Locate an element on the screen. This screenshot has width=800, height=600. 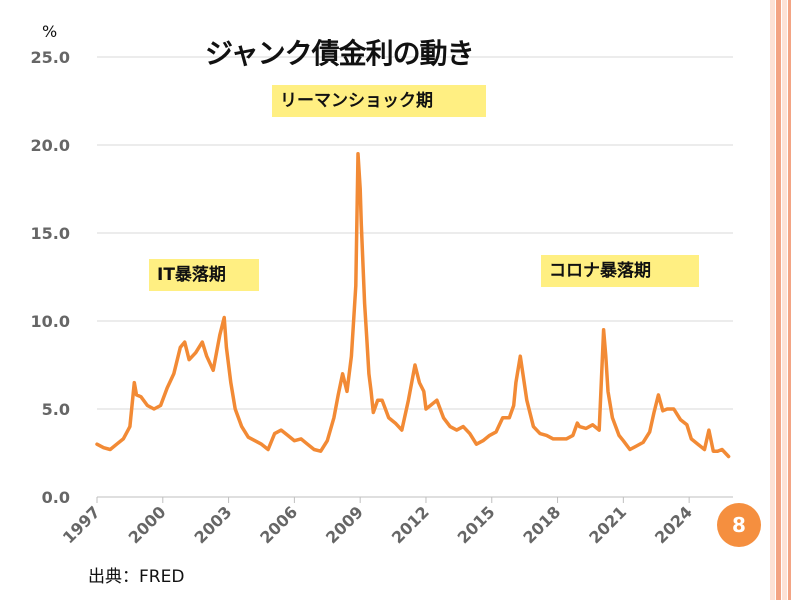
annotation-corona-crash: コロナ暴落期 is located at coordinates (620, 271).